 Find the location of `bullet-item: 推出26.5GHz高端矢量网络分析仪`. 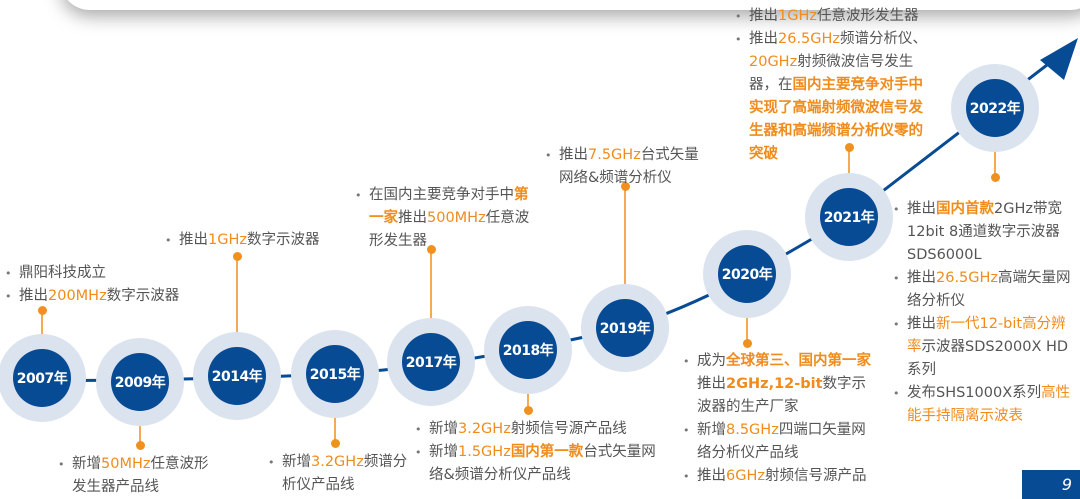

bullet-item: 推出26.5GHz高端矢量网络分析仪 is located at coordinates (985, 290).